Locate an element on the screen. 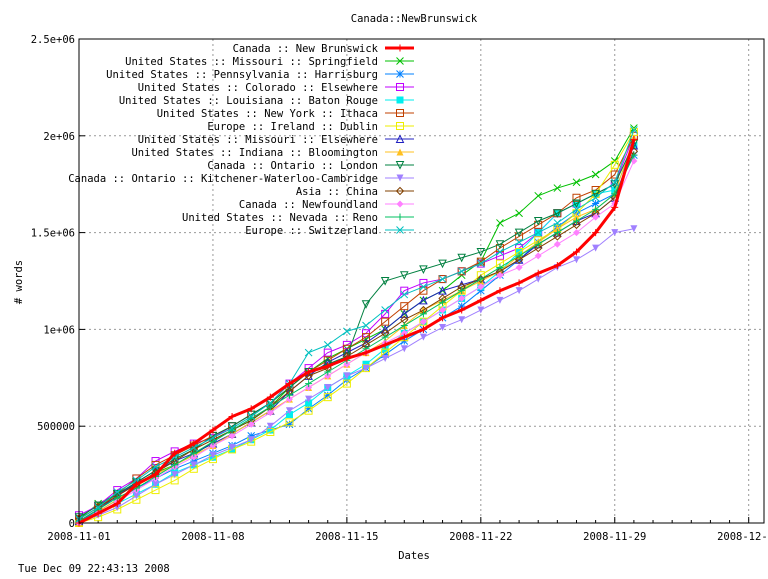  legend-label: United States :: New York :: Ithaca is located at coordinates (267, 114).